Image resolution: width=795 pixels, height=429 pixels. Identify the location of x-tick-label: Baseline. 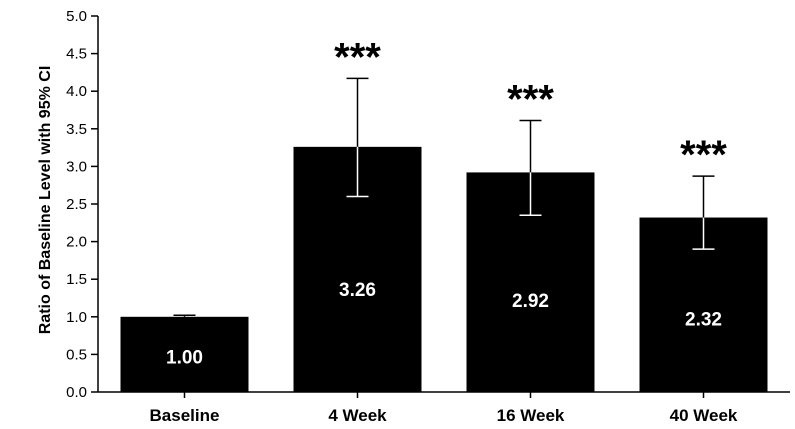
(185, 415).